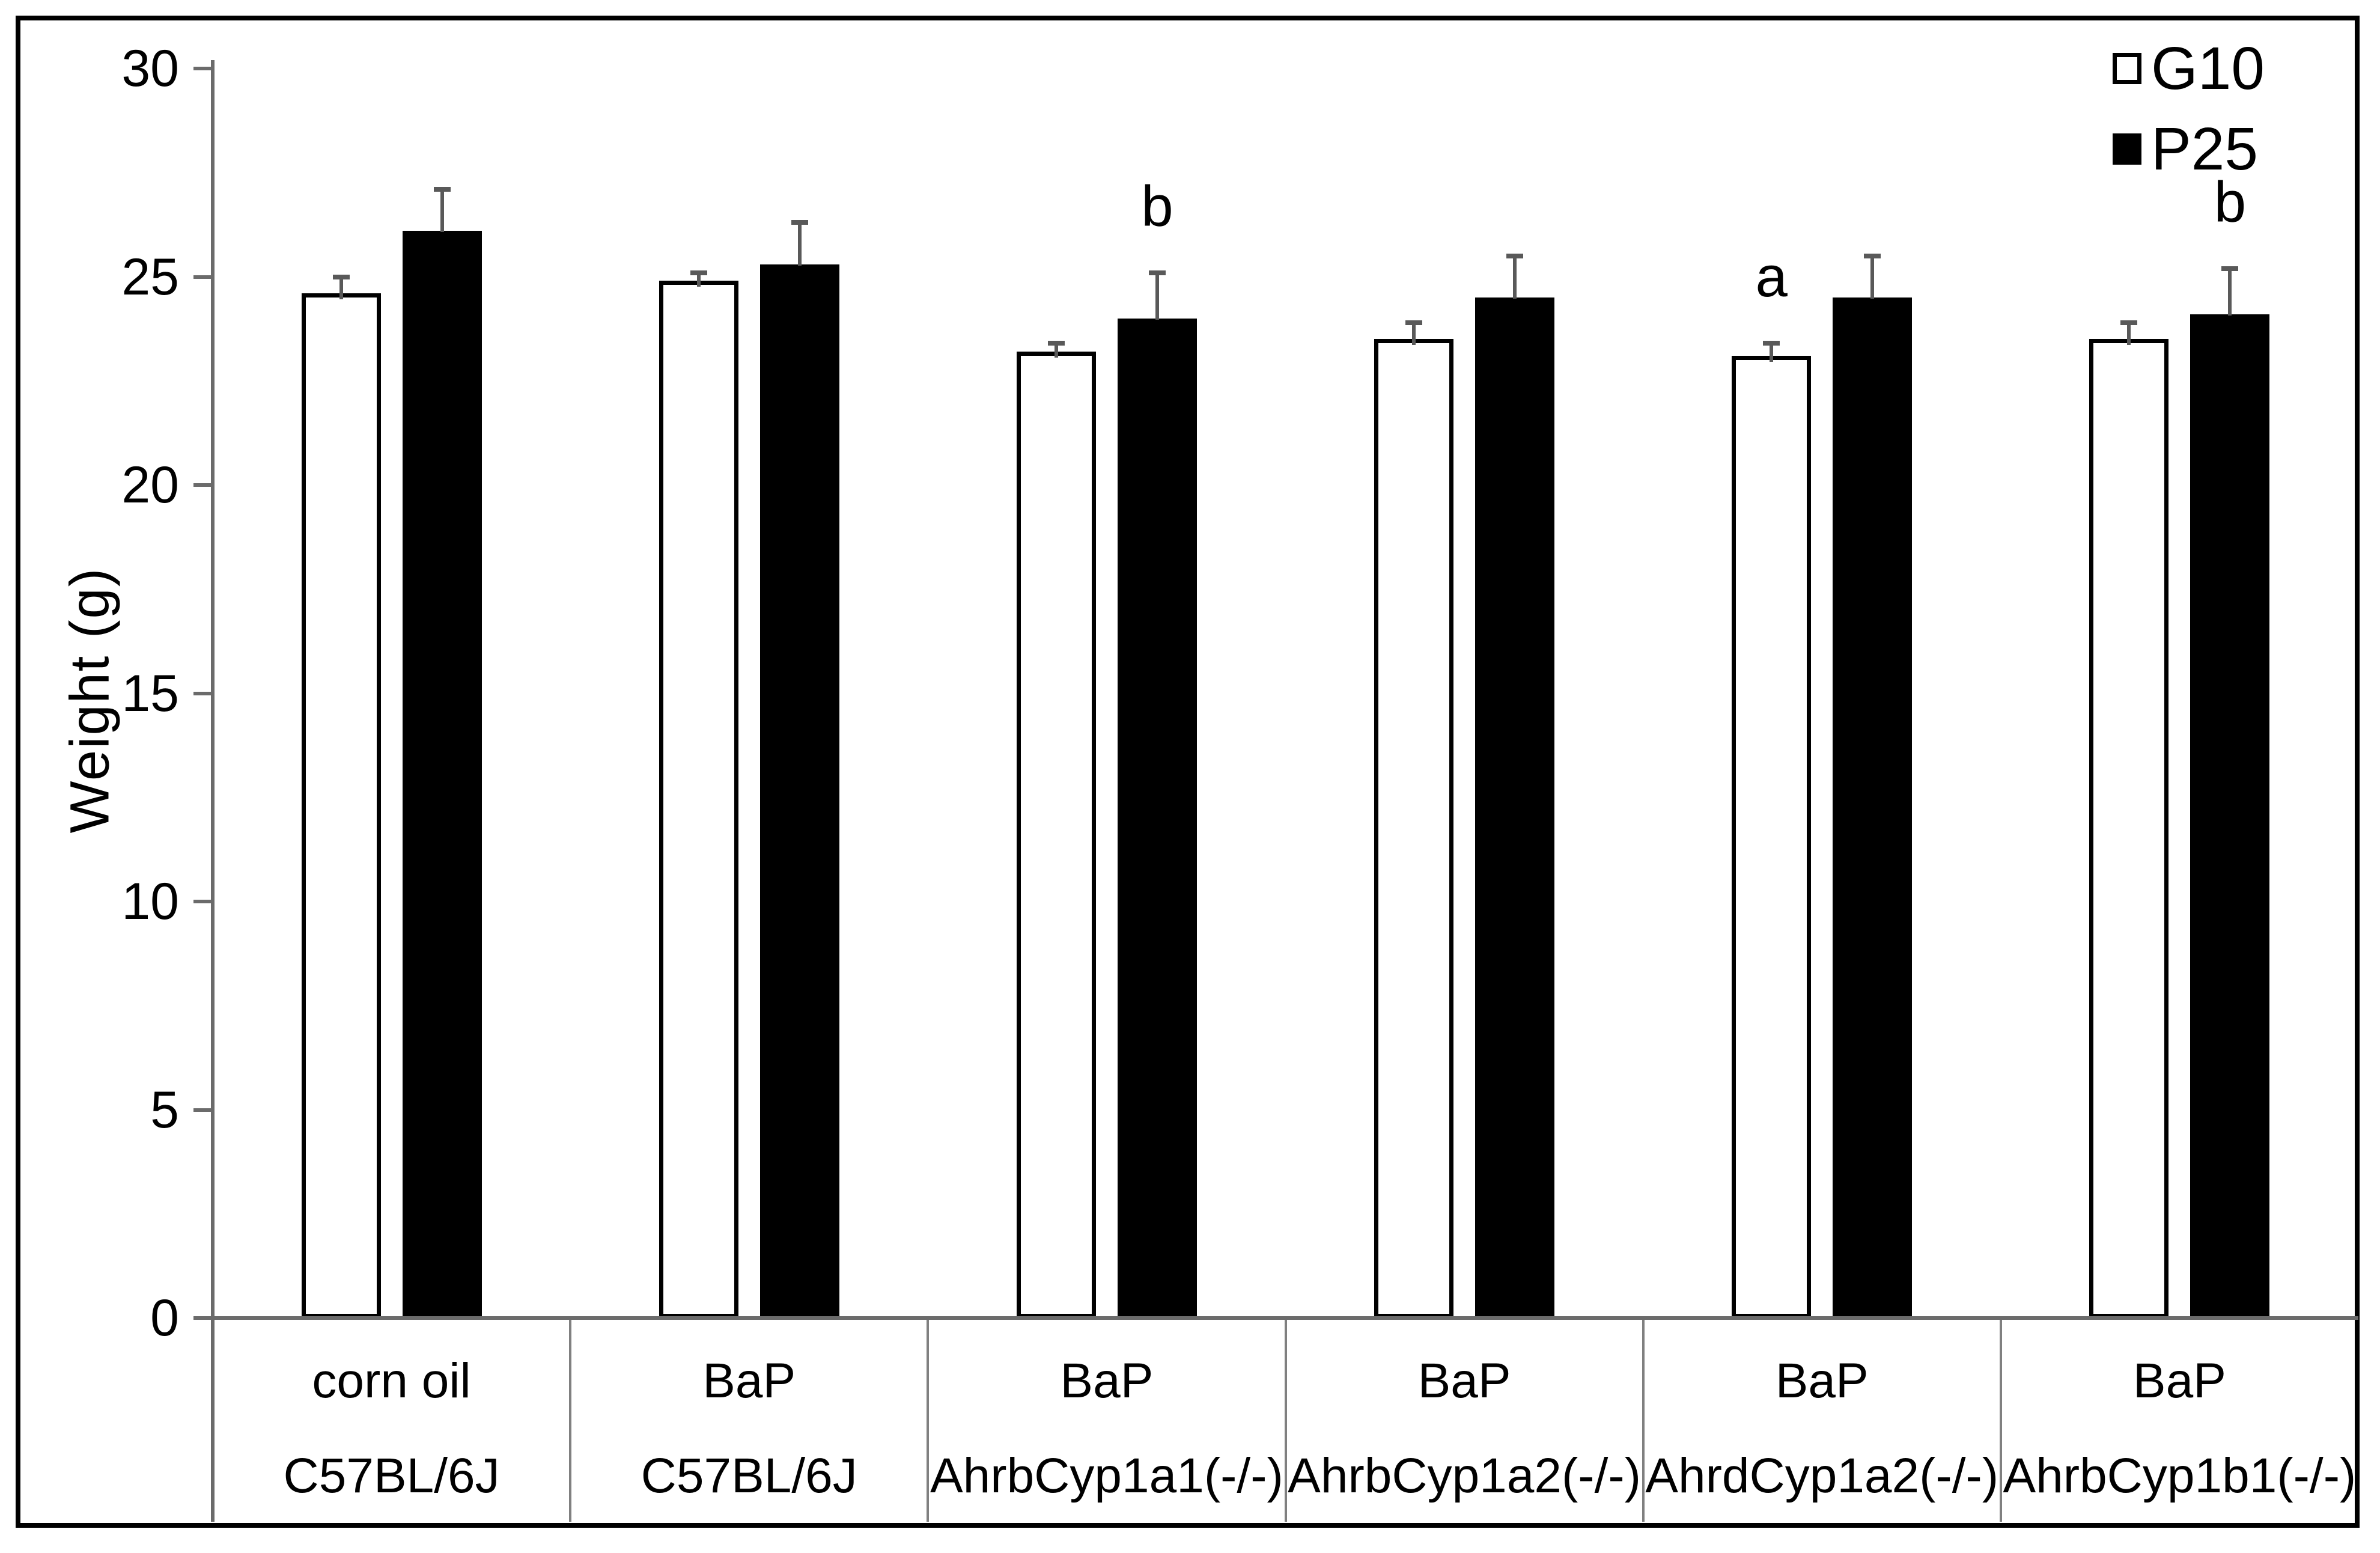 This screenshot has width=2380, height=1553. Describe the element at coordinates (2205, 149) in the screenshot. I see `legend-label-p25: P25` at that location.